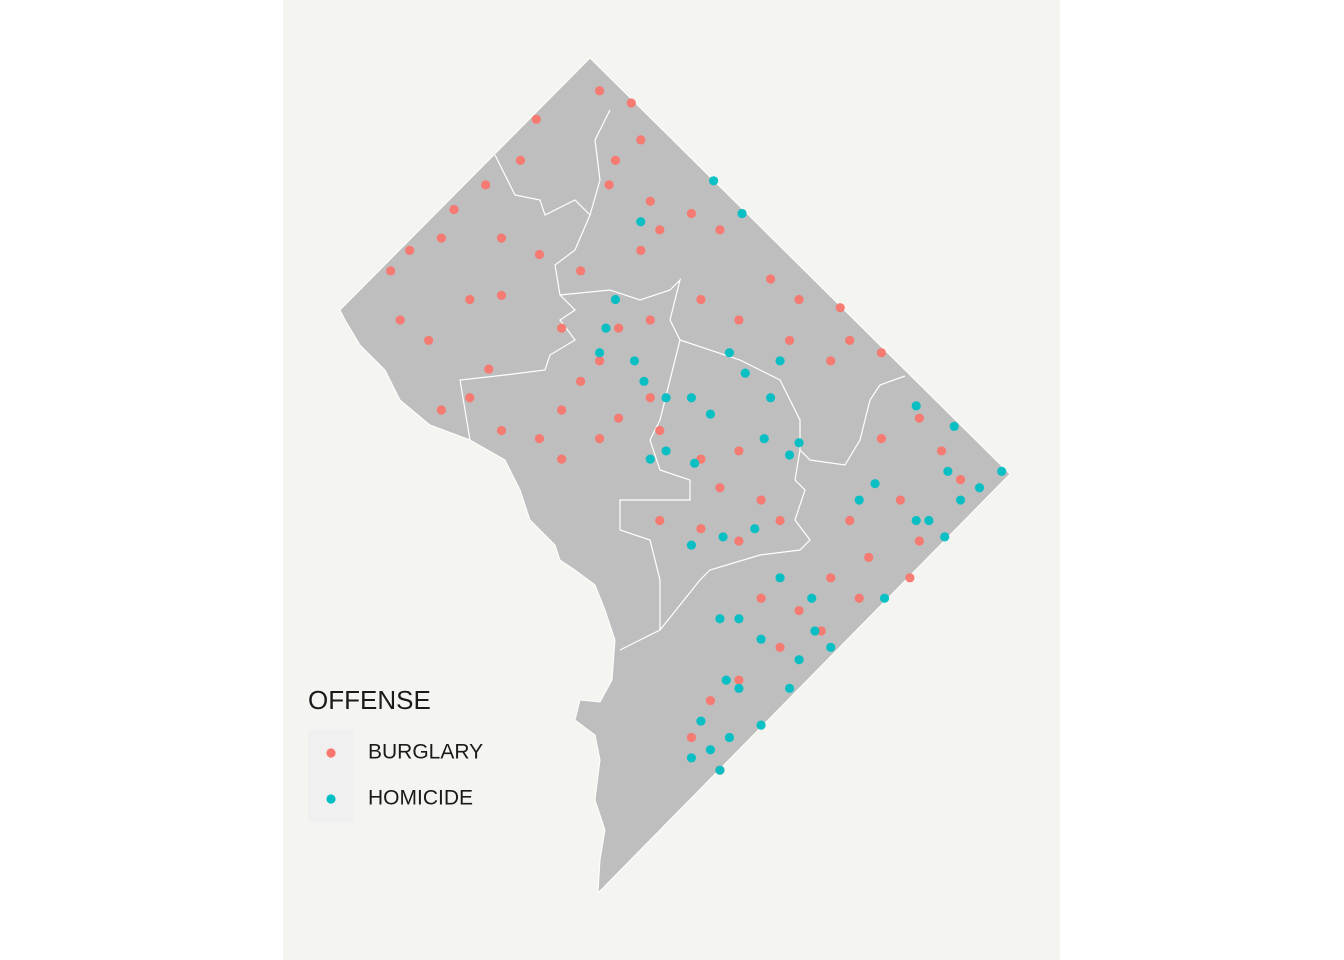 The width and height of the screenshot is (1344, 960). Describe the element at coordinates (404, 775) in the screenshot. I see `legend: BURGLARY HOMICIDE` at that location.